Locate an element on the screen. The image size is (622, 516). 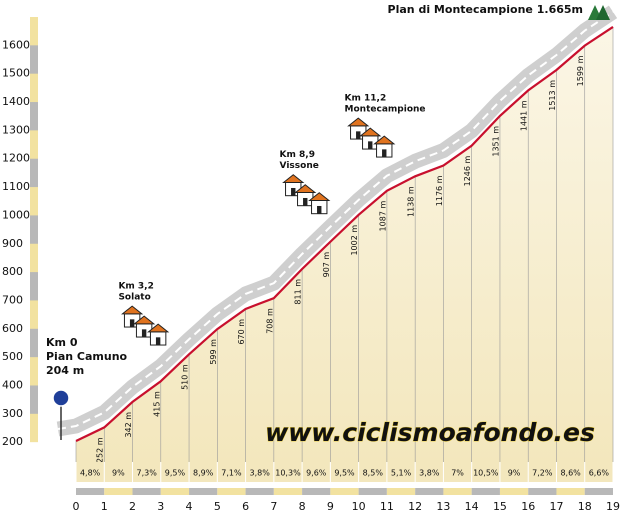
start-km: Km 0 is located at coordinates (62, 342).